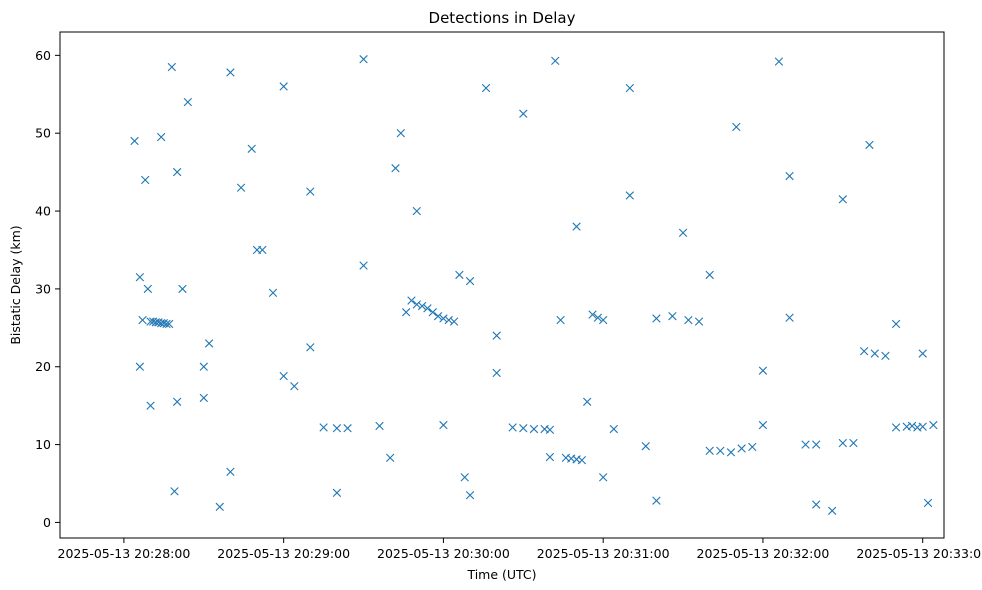 The width and height of the screenshot is (982, 590). What do you see at coordinates (443, 553) in the screenshot?
I see `x-tick-label: 2025-05-13 20:30:00` at bounding box center [443, 553].